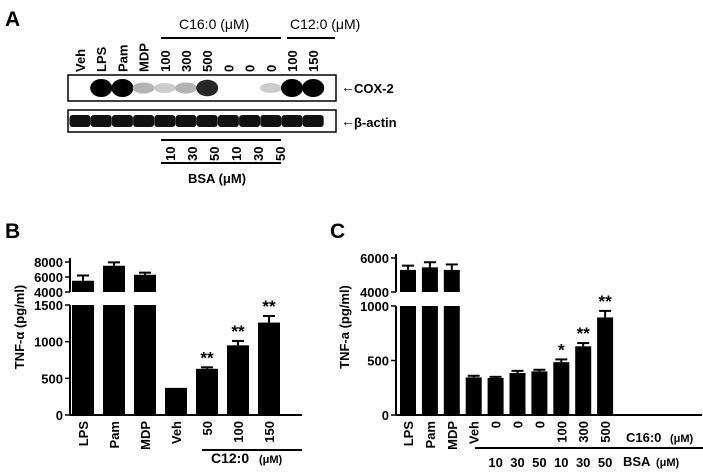  I want to click on x-tick-label: MDP, so click(452, 435).